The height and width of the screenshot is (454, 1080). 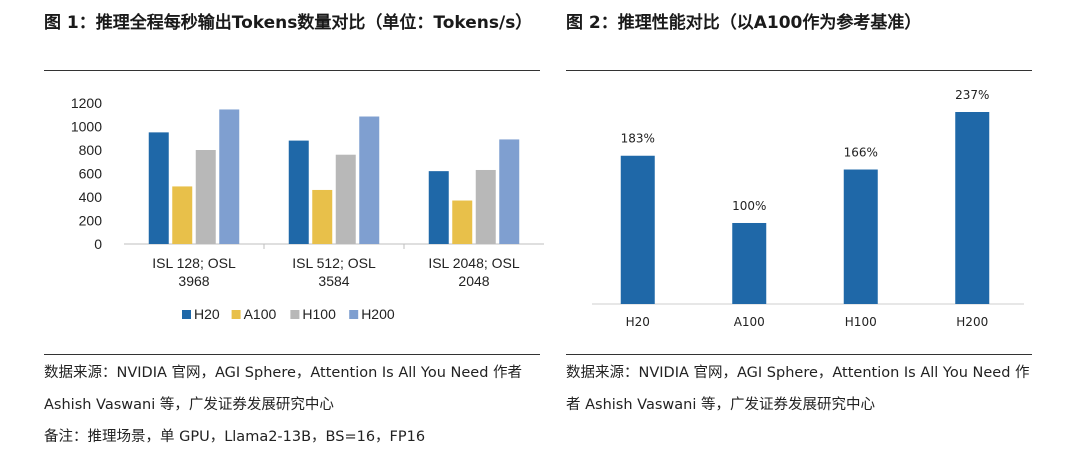 What do you see at coordinates (236, 314) in the screenshot?
I see `legend-swatch-a100` at bounding box center [236, 314].